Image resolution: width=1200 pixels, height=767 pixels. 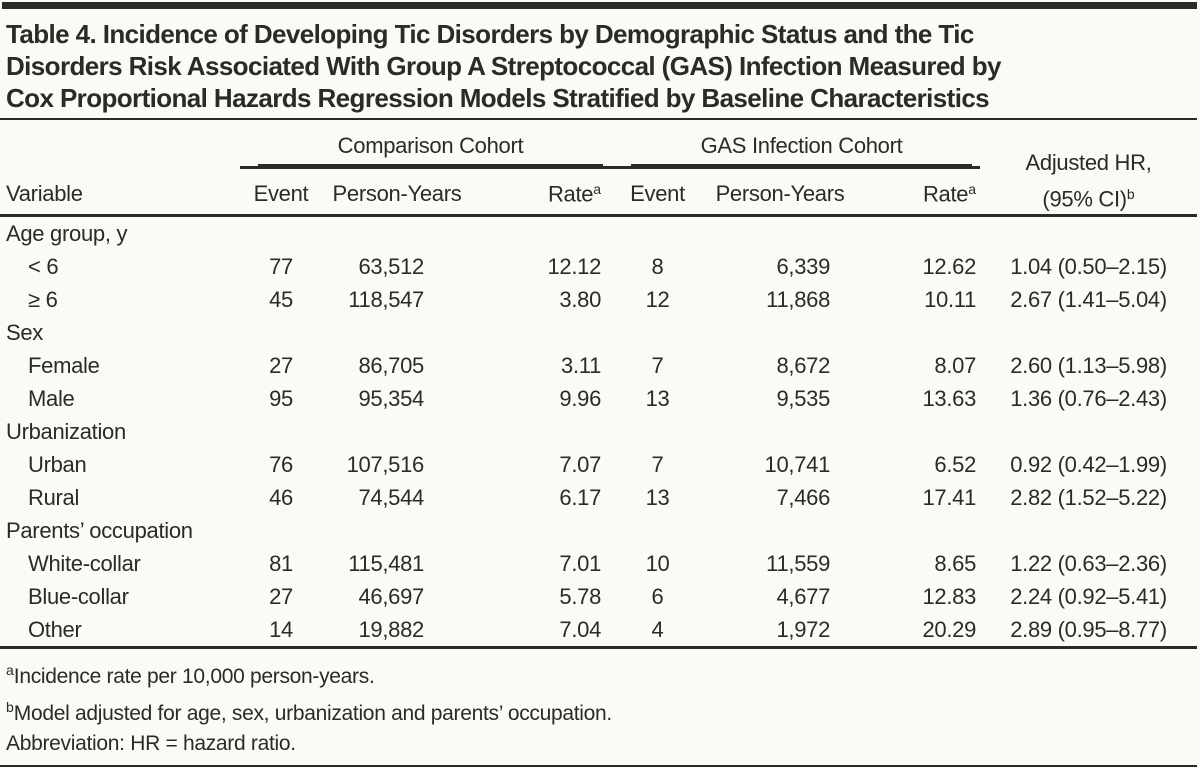 What do you see at coordinates (190, 675) in the screenshot?
I see `footnote: aIncidence rate per 10,000 person-years.` at bounding box center [190, 675].